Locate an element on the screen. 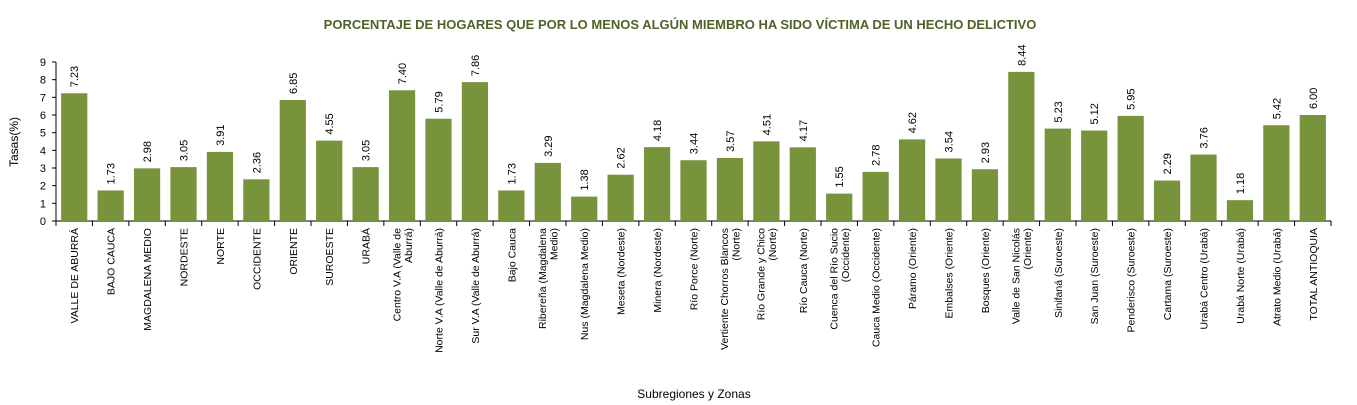 The width and height of the screenshot is (1357, 405). category-label: Río Cauca (Norte) is located at coordinates (804, 270).